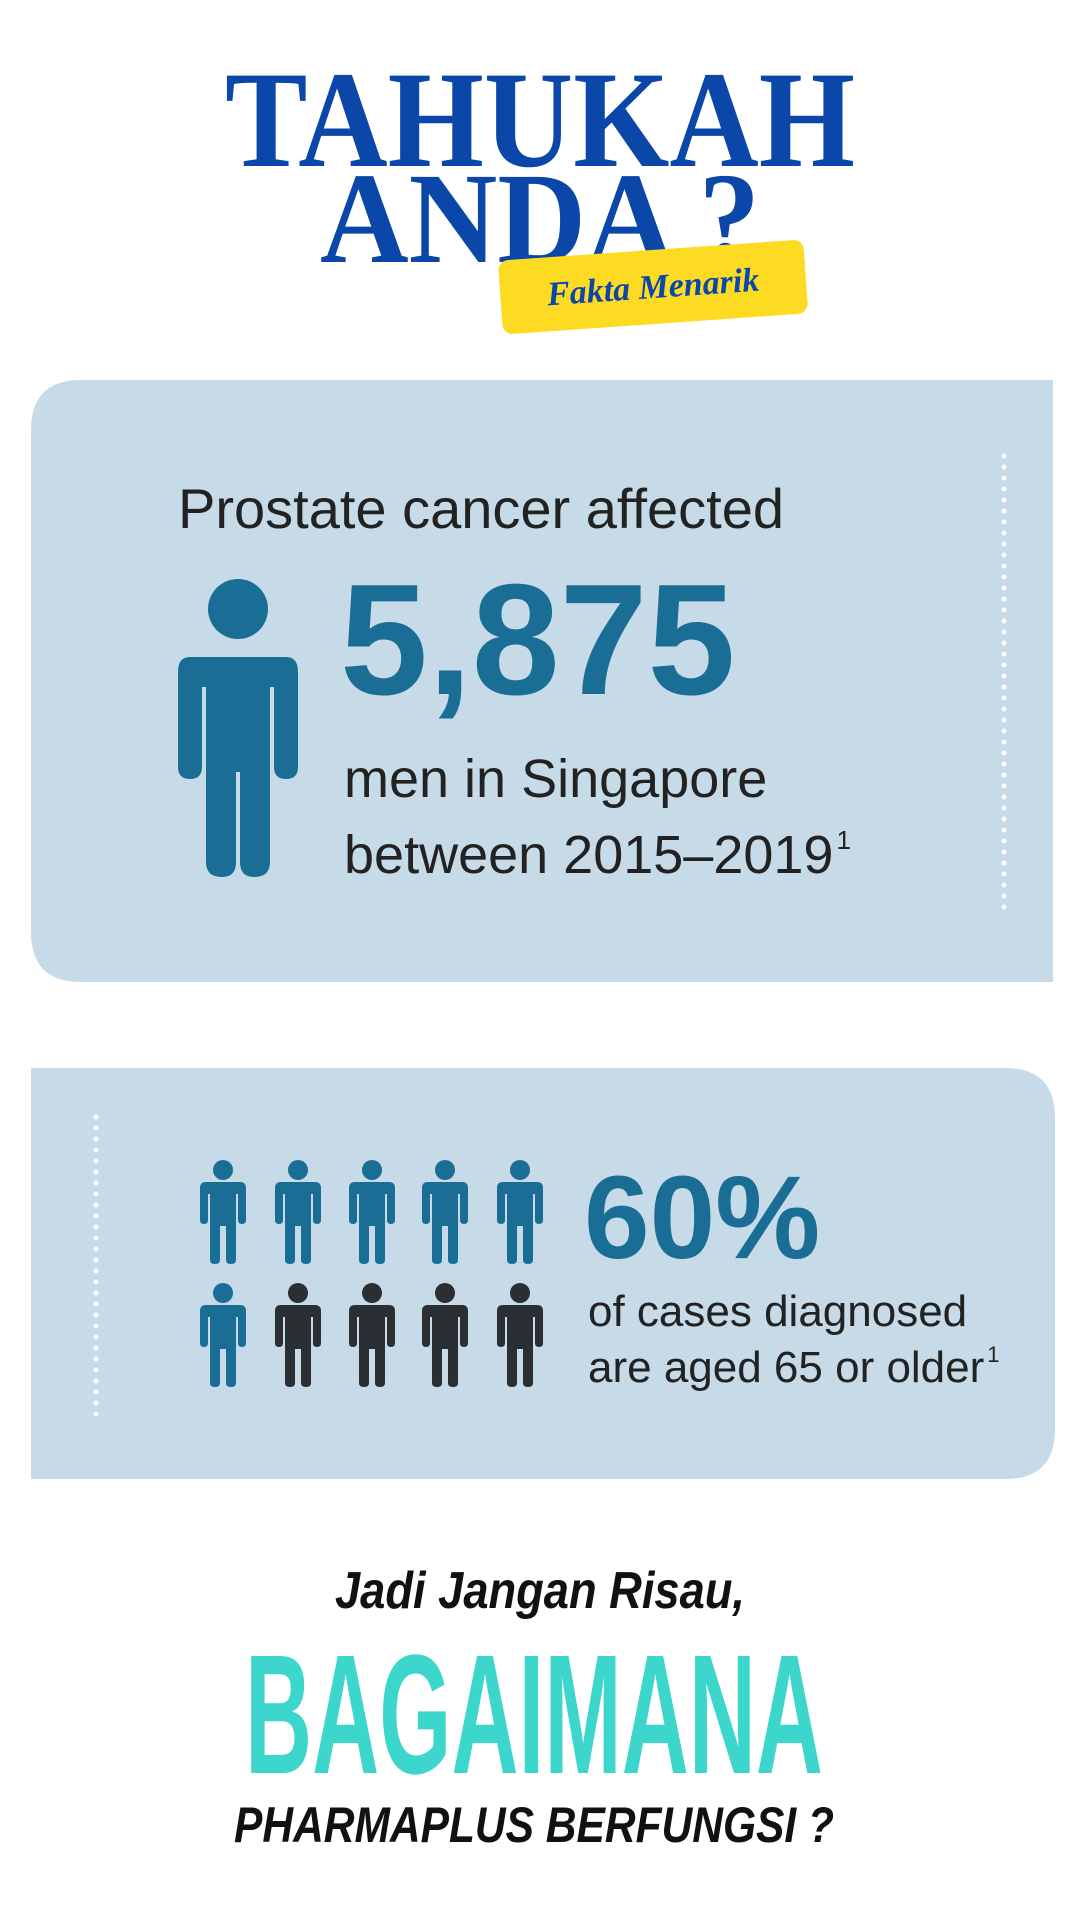 The height and width of the screenshot is (1920, 1080). I want to click on card1-line1: men in Singapore, so click(555, 779).